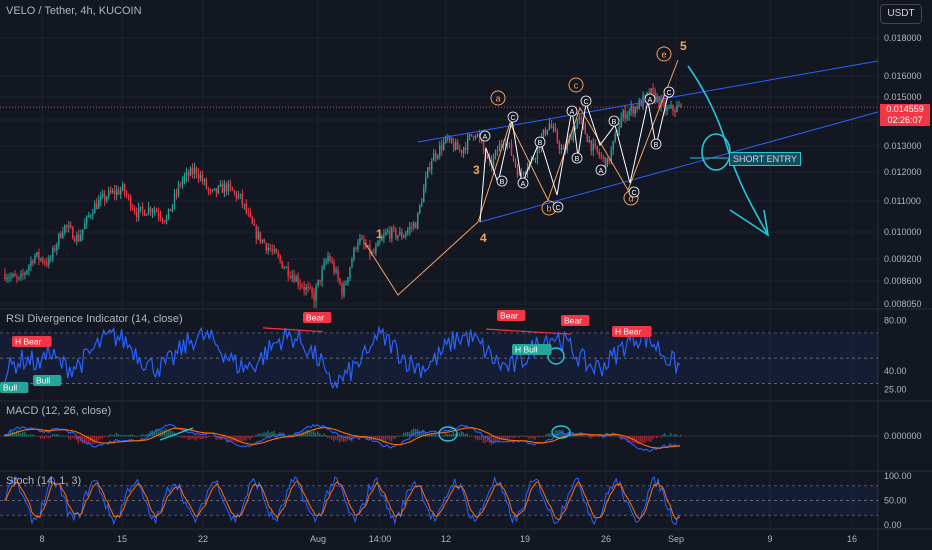  What do you see at coordinates (606, 539) in the screenshot?
I see `time-tick-label: 26` at bounding box center [606, 539].